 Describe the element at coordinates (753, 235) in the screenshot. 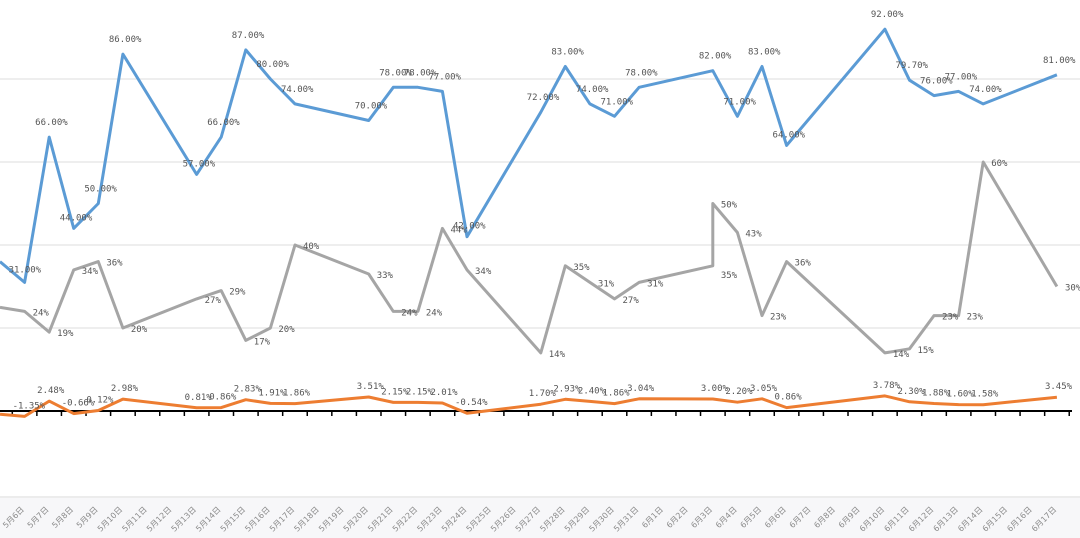

I see `series-gray-data-label: 43%` at that location.